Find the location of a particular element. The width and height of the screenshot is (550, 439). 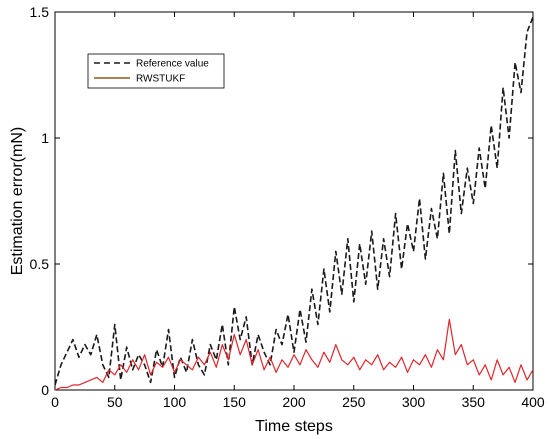

x-tick-label: 350 is located at coordinates (474, 402).